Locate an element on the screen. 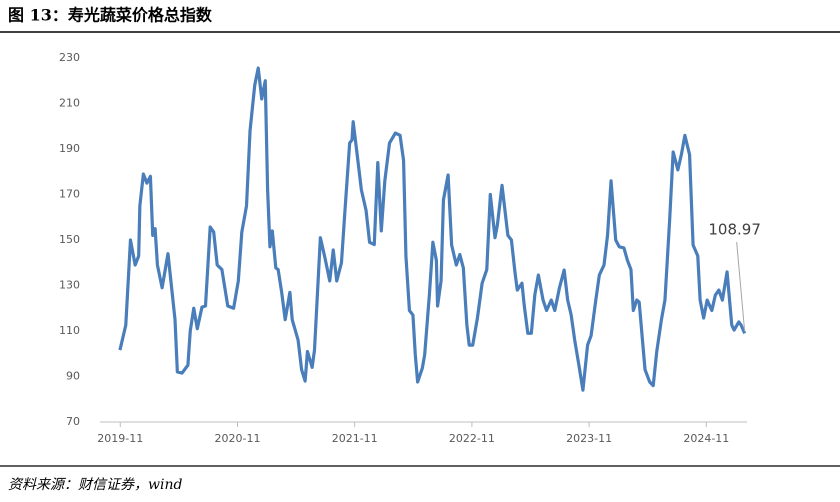 This screenshot has height=502, width=840. y-tick-label: 130 is located at coordinates (69, 285).